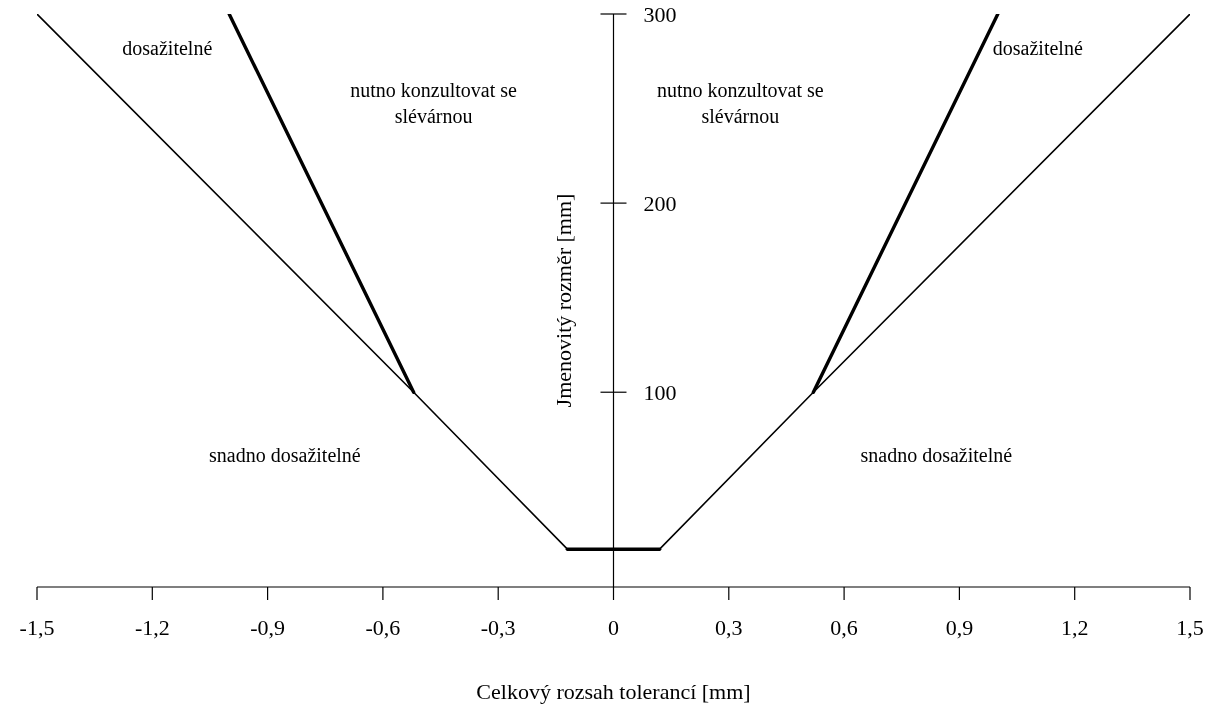 The image size is (1229, 713). I want to click on x-axis-title: Celkový rozsah tolerancí [mm], so click(613, 691).